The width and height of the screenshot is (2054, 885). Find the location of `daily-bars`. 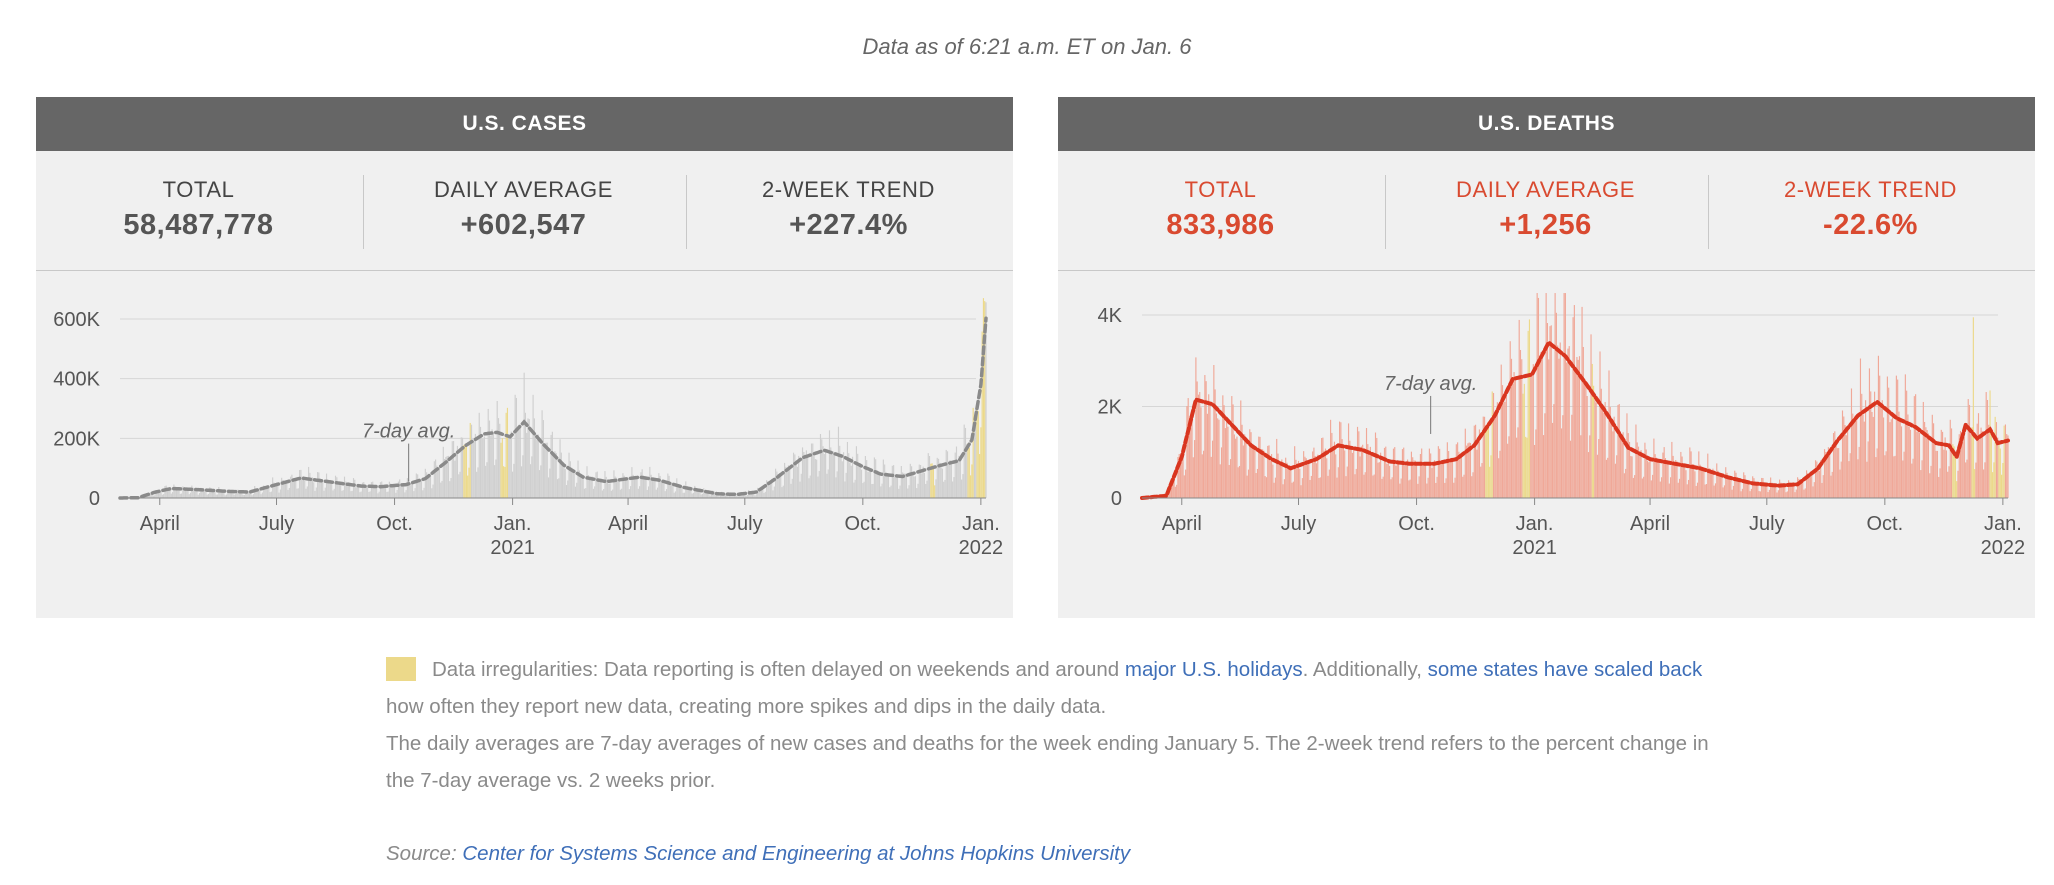

daily-bars is located at coordinates (553, 398).